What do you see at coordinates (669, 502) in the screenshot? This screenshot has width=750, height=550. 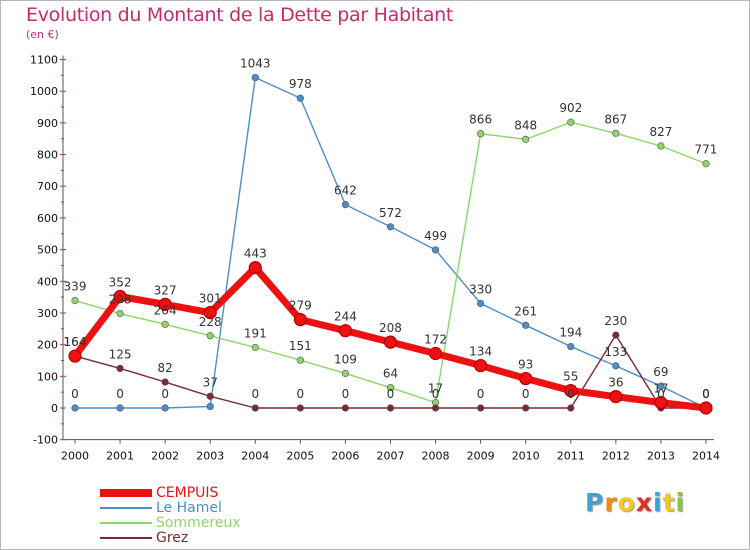 I see `logo-letter: t` at bounding box center [669, 502].